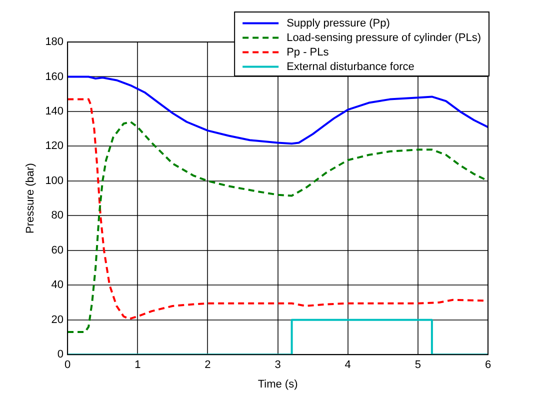 The height and width of the screenshot is (398, 553). Describe the element at coordinates (57, 320) in the screenshot. I see `y-tick-label: 20` at that location.